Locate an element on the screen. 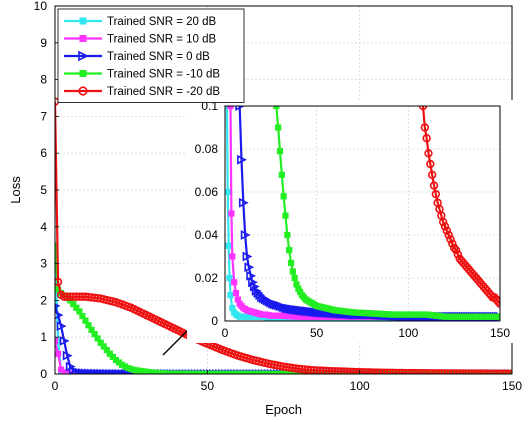 This screenshot has height=422, width=530. main-y-tick-label: 5 is located at coordinates (43, 190).